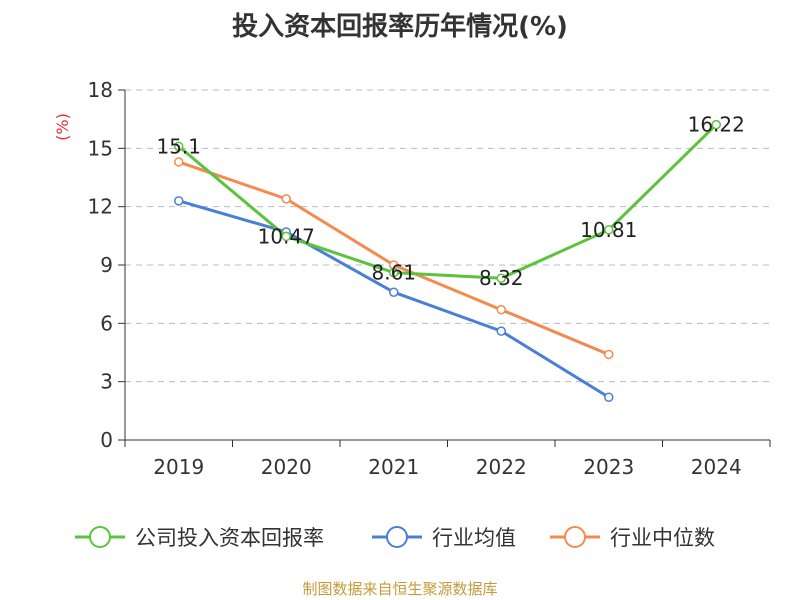 The height and width of the screenshot is (600, 800). Describe the element at coordinates (229, 538) in the screenshot. I see `legend-label: 公司投入资本回报率` at that location.